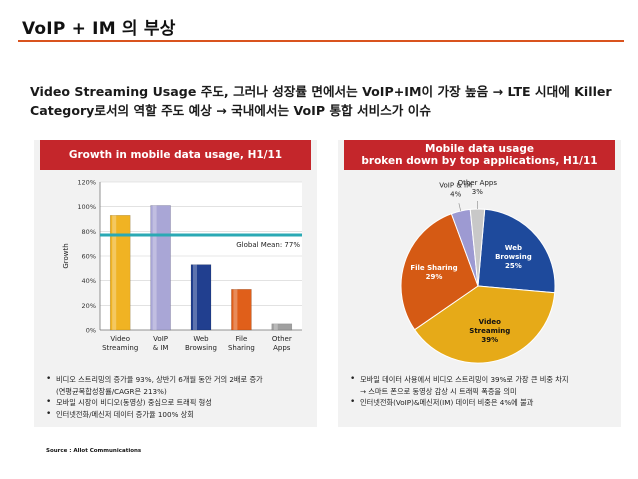 The height and width of the screenshot is (479, 638). Describe the element at coordinates (89, 281) in the screenshot. I see `y-tick-label: 40%` at that location.